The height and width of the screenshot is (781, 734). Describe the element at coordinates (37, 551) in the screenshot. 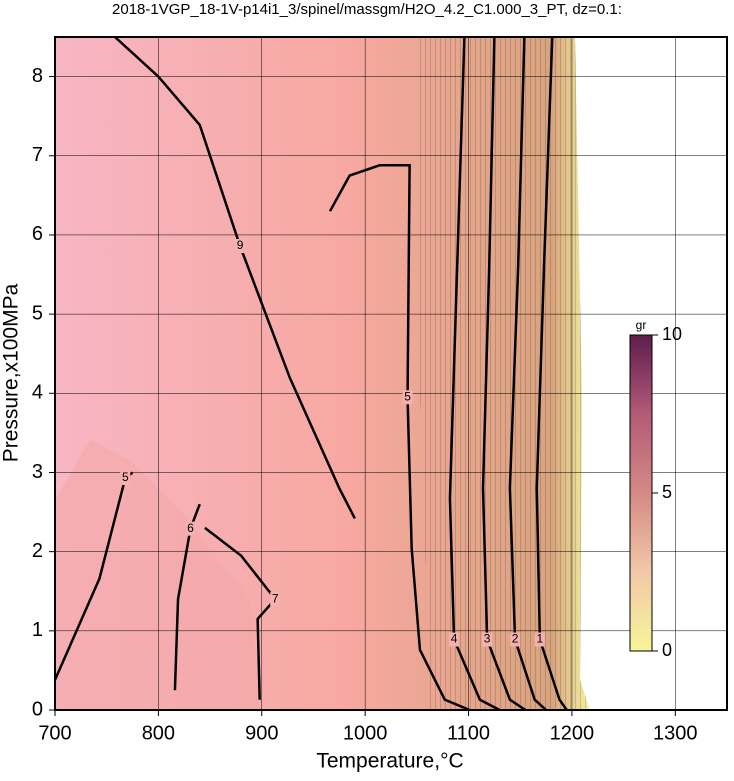

I see `y-tick-label: 2` at that location.